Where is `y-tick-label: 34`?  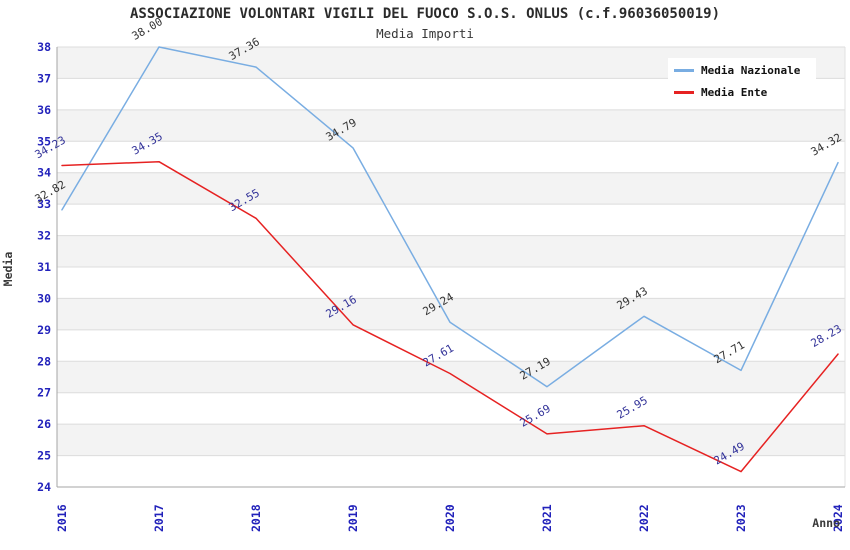
y-tick-label: 34 is located at coordinates (44, 173).